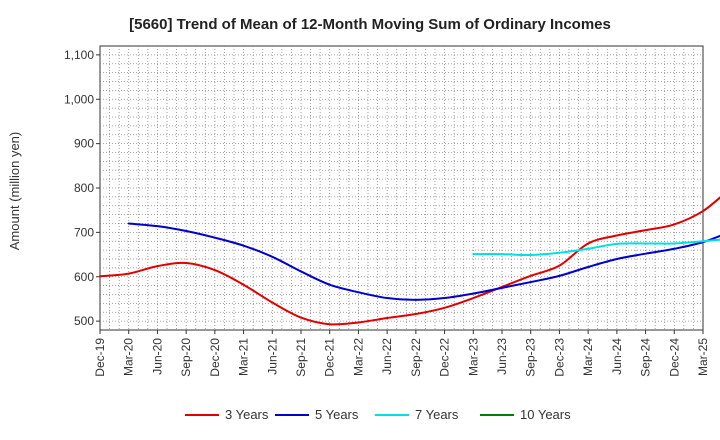 This screenshot has height=440, width=720. I want to click on x-tick-label: Sep-21, so click(301, 357).